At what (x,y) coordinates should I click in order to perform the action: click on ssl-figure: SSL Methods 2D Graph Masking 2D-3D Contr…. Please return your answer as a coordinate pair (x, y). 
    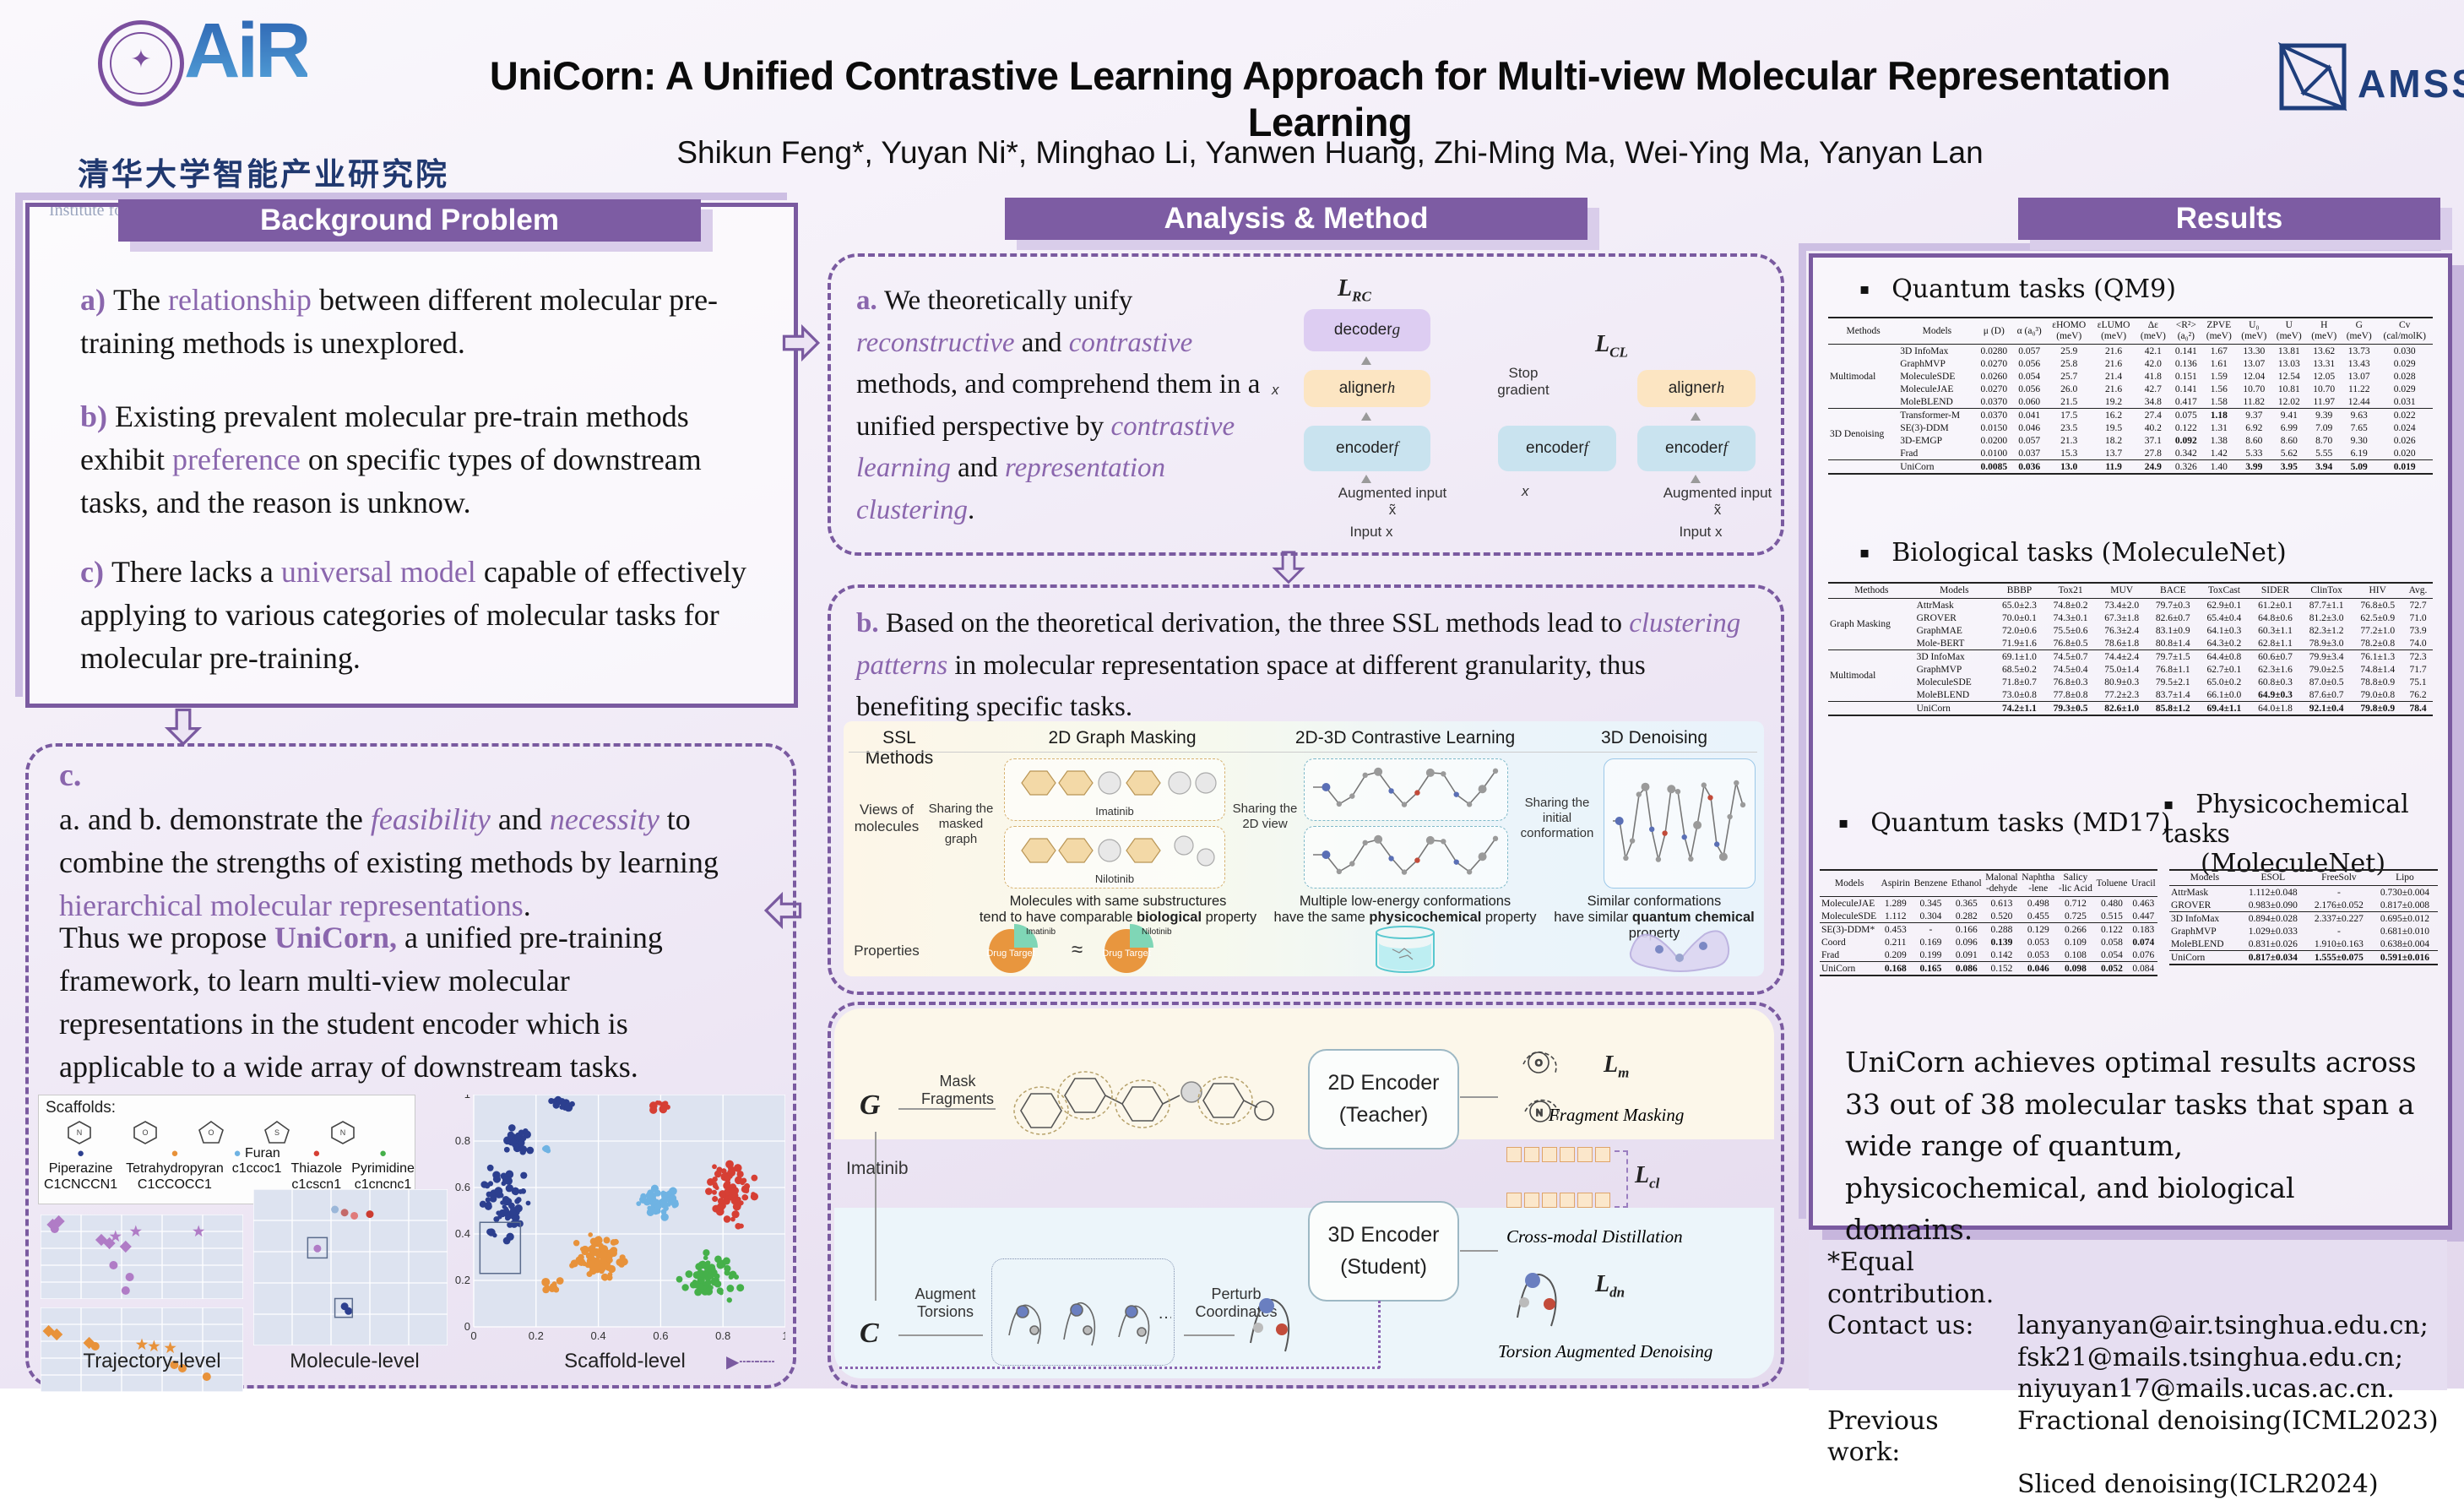
    Looking at the image, I should click on (1304, 848).